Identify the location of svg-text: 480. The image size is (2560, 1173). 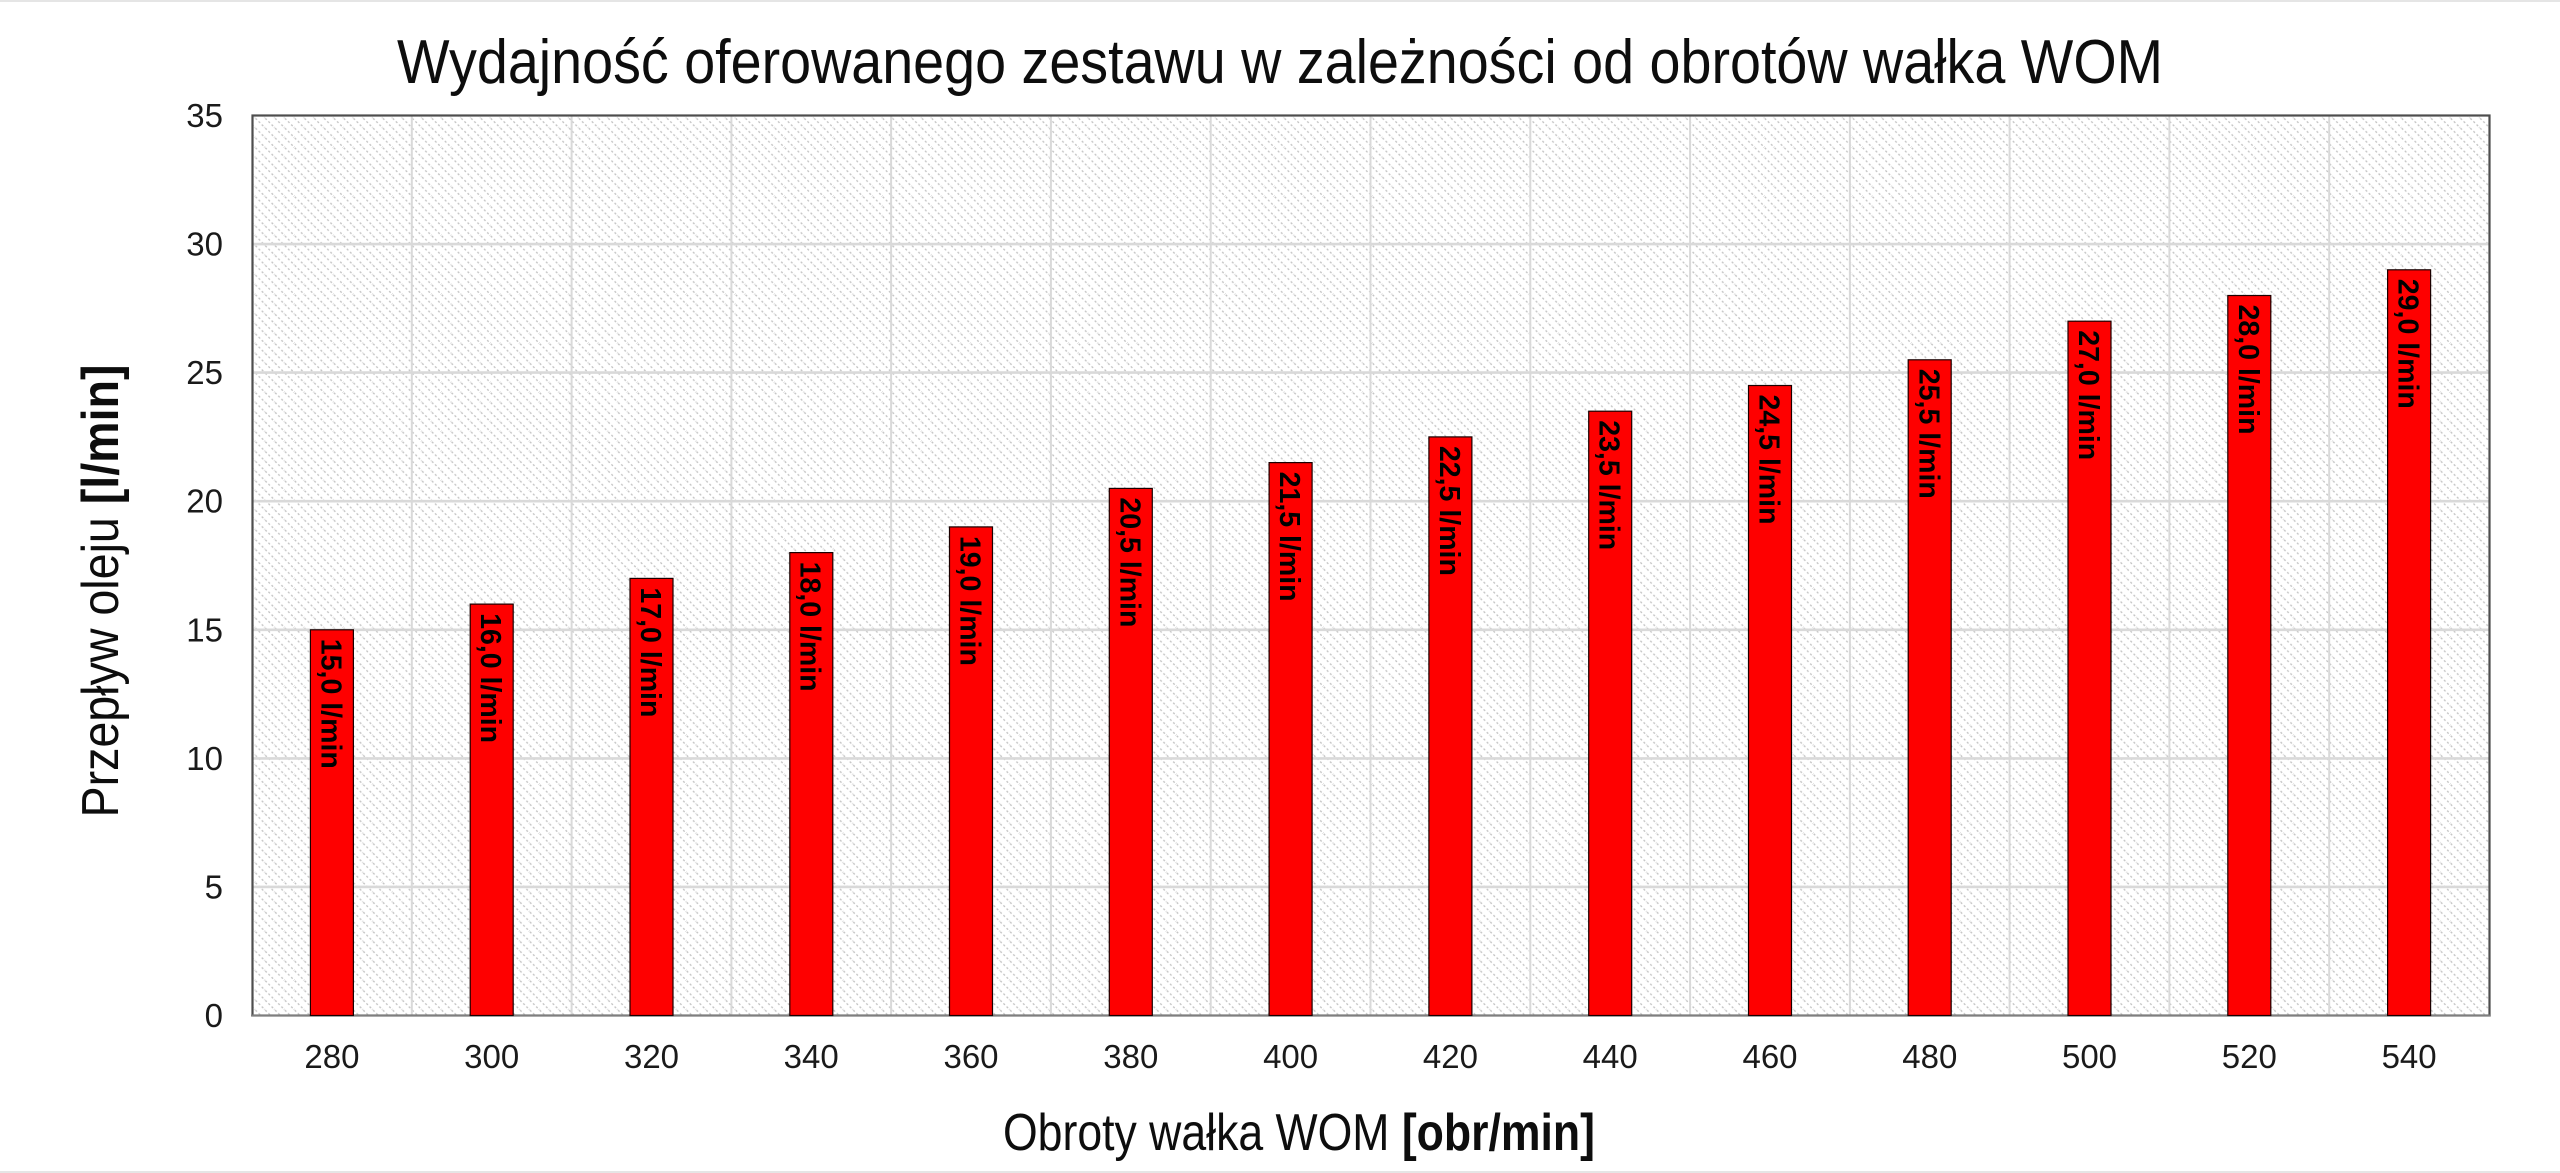
(1929, 1056).